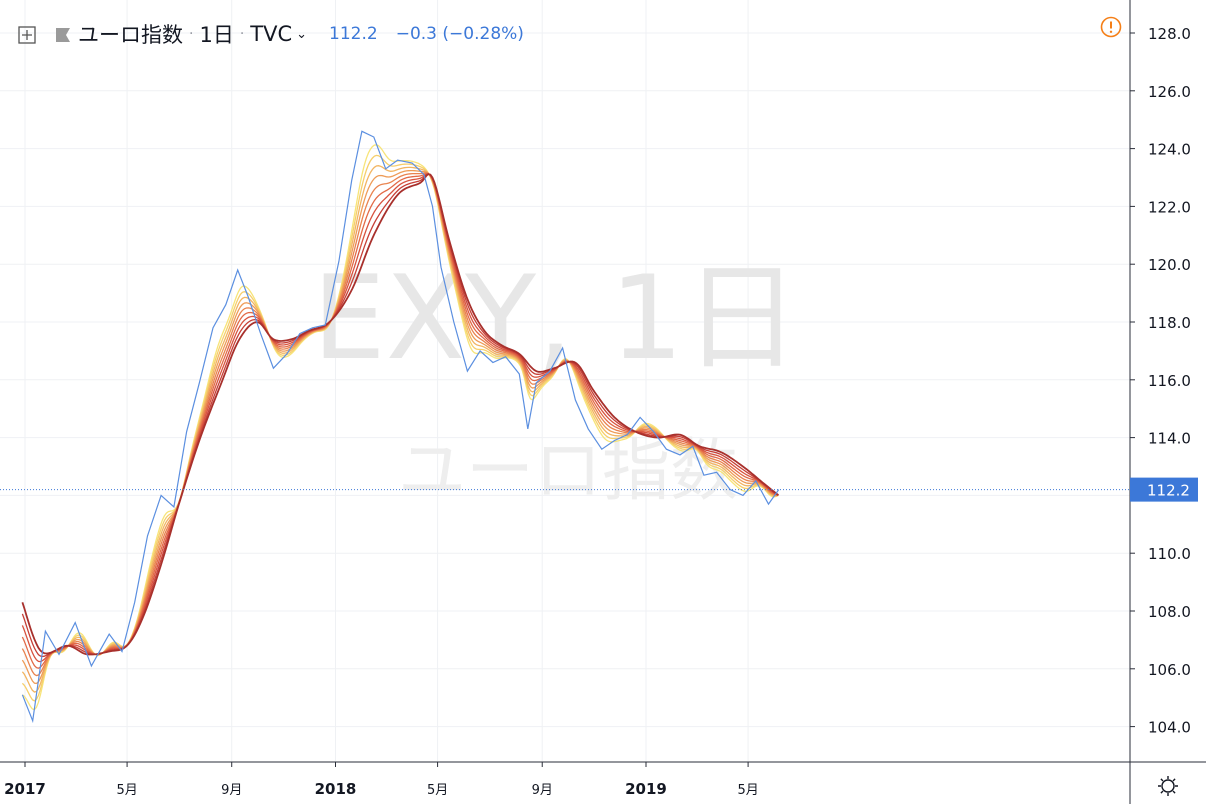 The image size is (1206, 808). I want to click on plus-square-icon, so click(27, 34).